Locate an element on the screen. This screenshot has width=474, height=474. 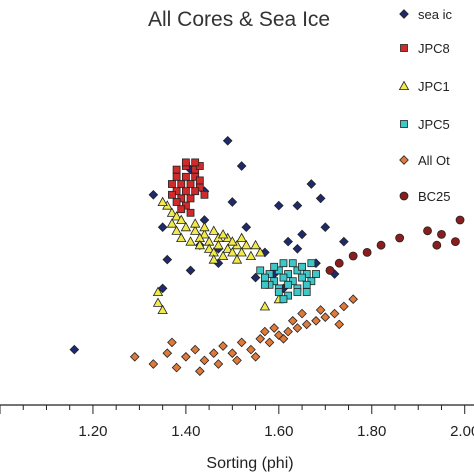
legend-label: JPC8 is located at coordinates (434, 48).